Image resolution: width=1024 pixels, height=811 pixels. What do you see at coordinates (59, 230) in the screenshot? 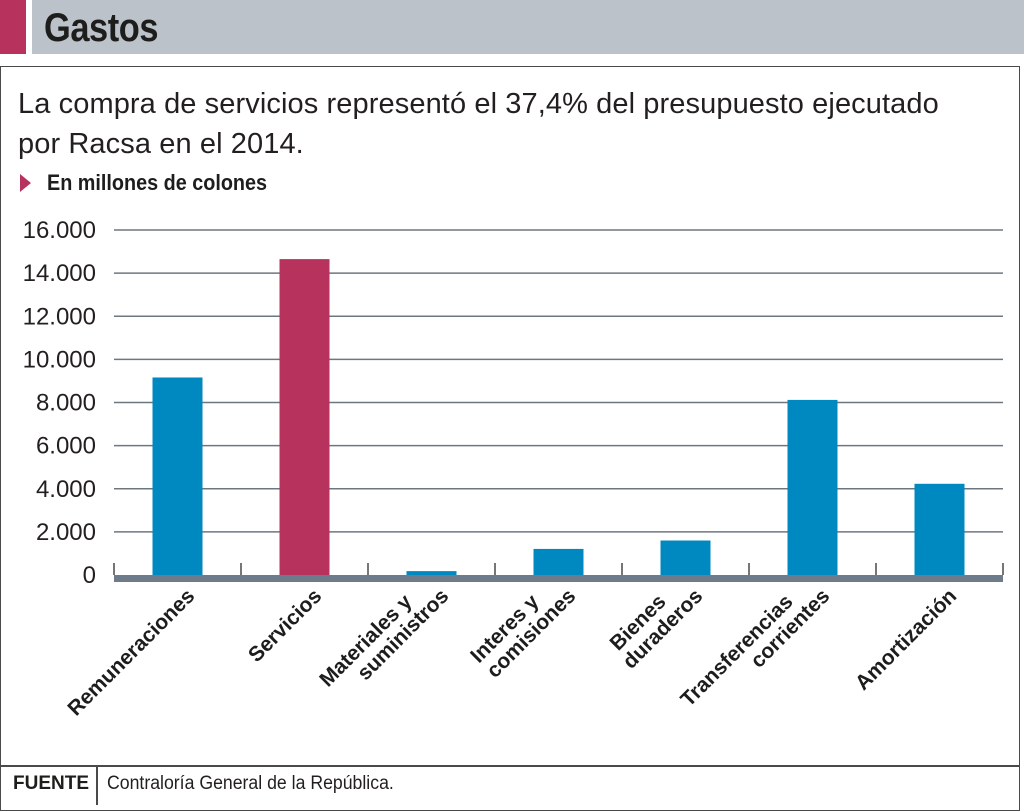
I see `y-tick-label: 16.000` at bounding box center [59, 230].